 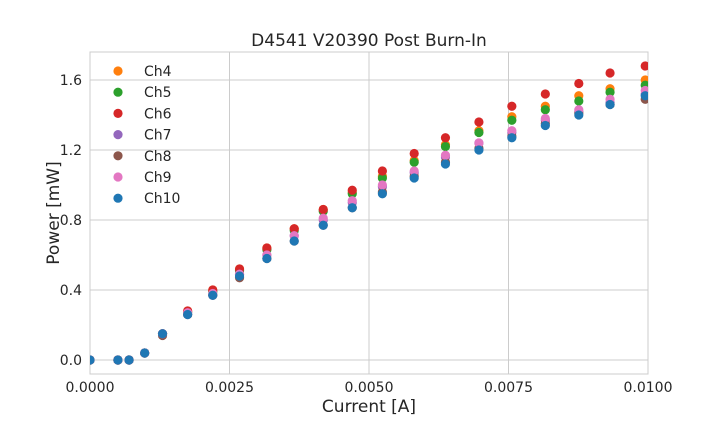 I want to click on legend-entry-ch4: Ch4, so click(x=142, y=72).